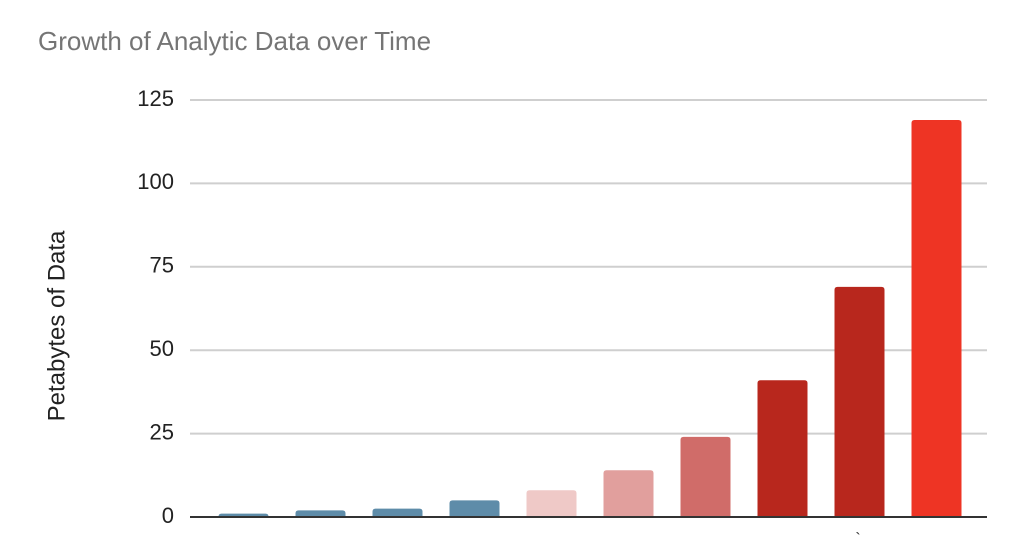 The height and width of the screenshot is (550, 1024). What do you see at coordinates (155, 98) in the screenshot?
I see `y-tick-label: 125` at bounding box center [155, 98].